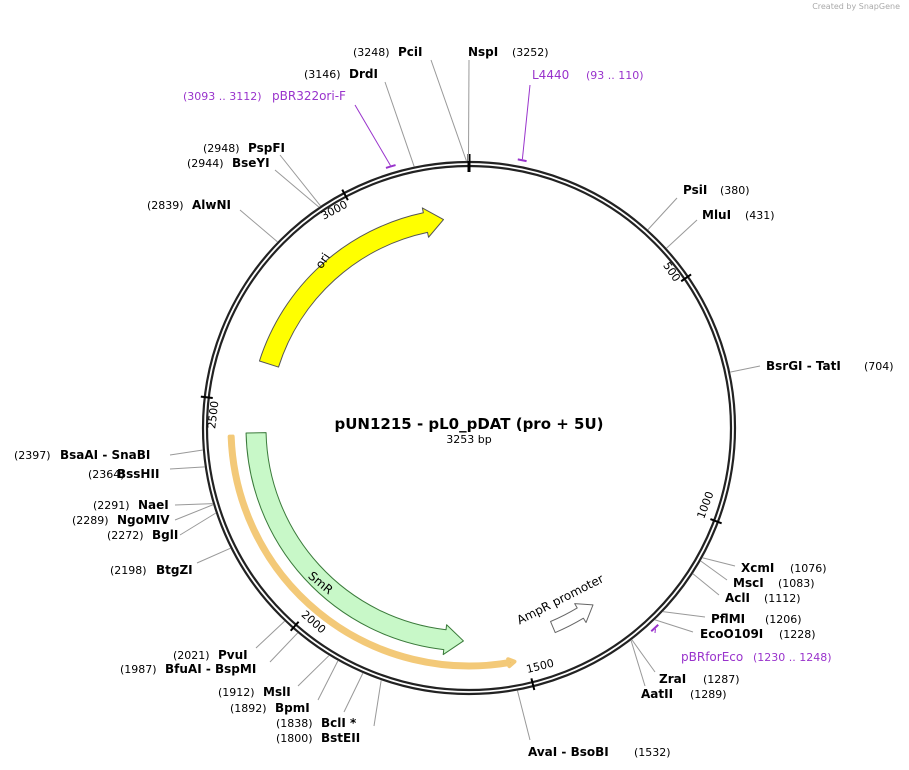  What do you see at coordinates (410, 52) in the screenshot?
I see `site-name: PciI` at bounding box center [410, 52].